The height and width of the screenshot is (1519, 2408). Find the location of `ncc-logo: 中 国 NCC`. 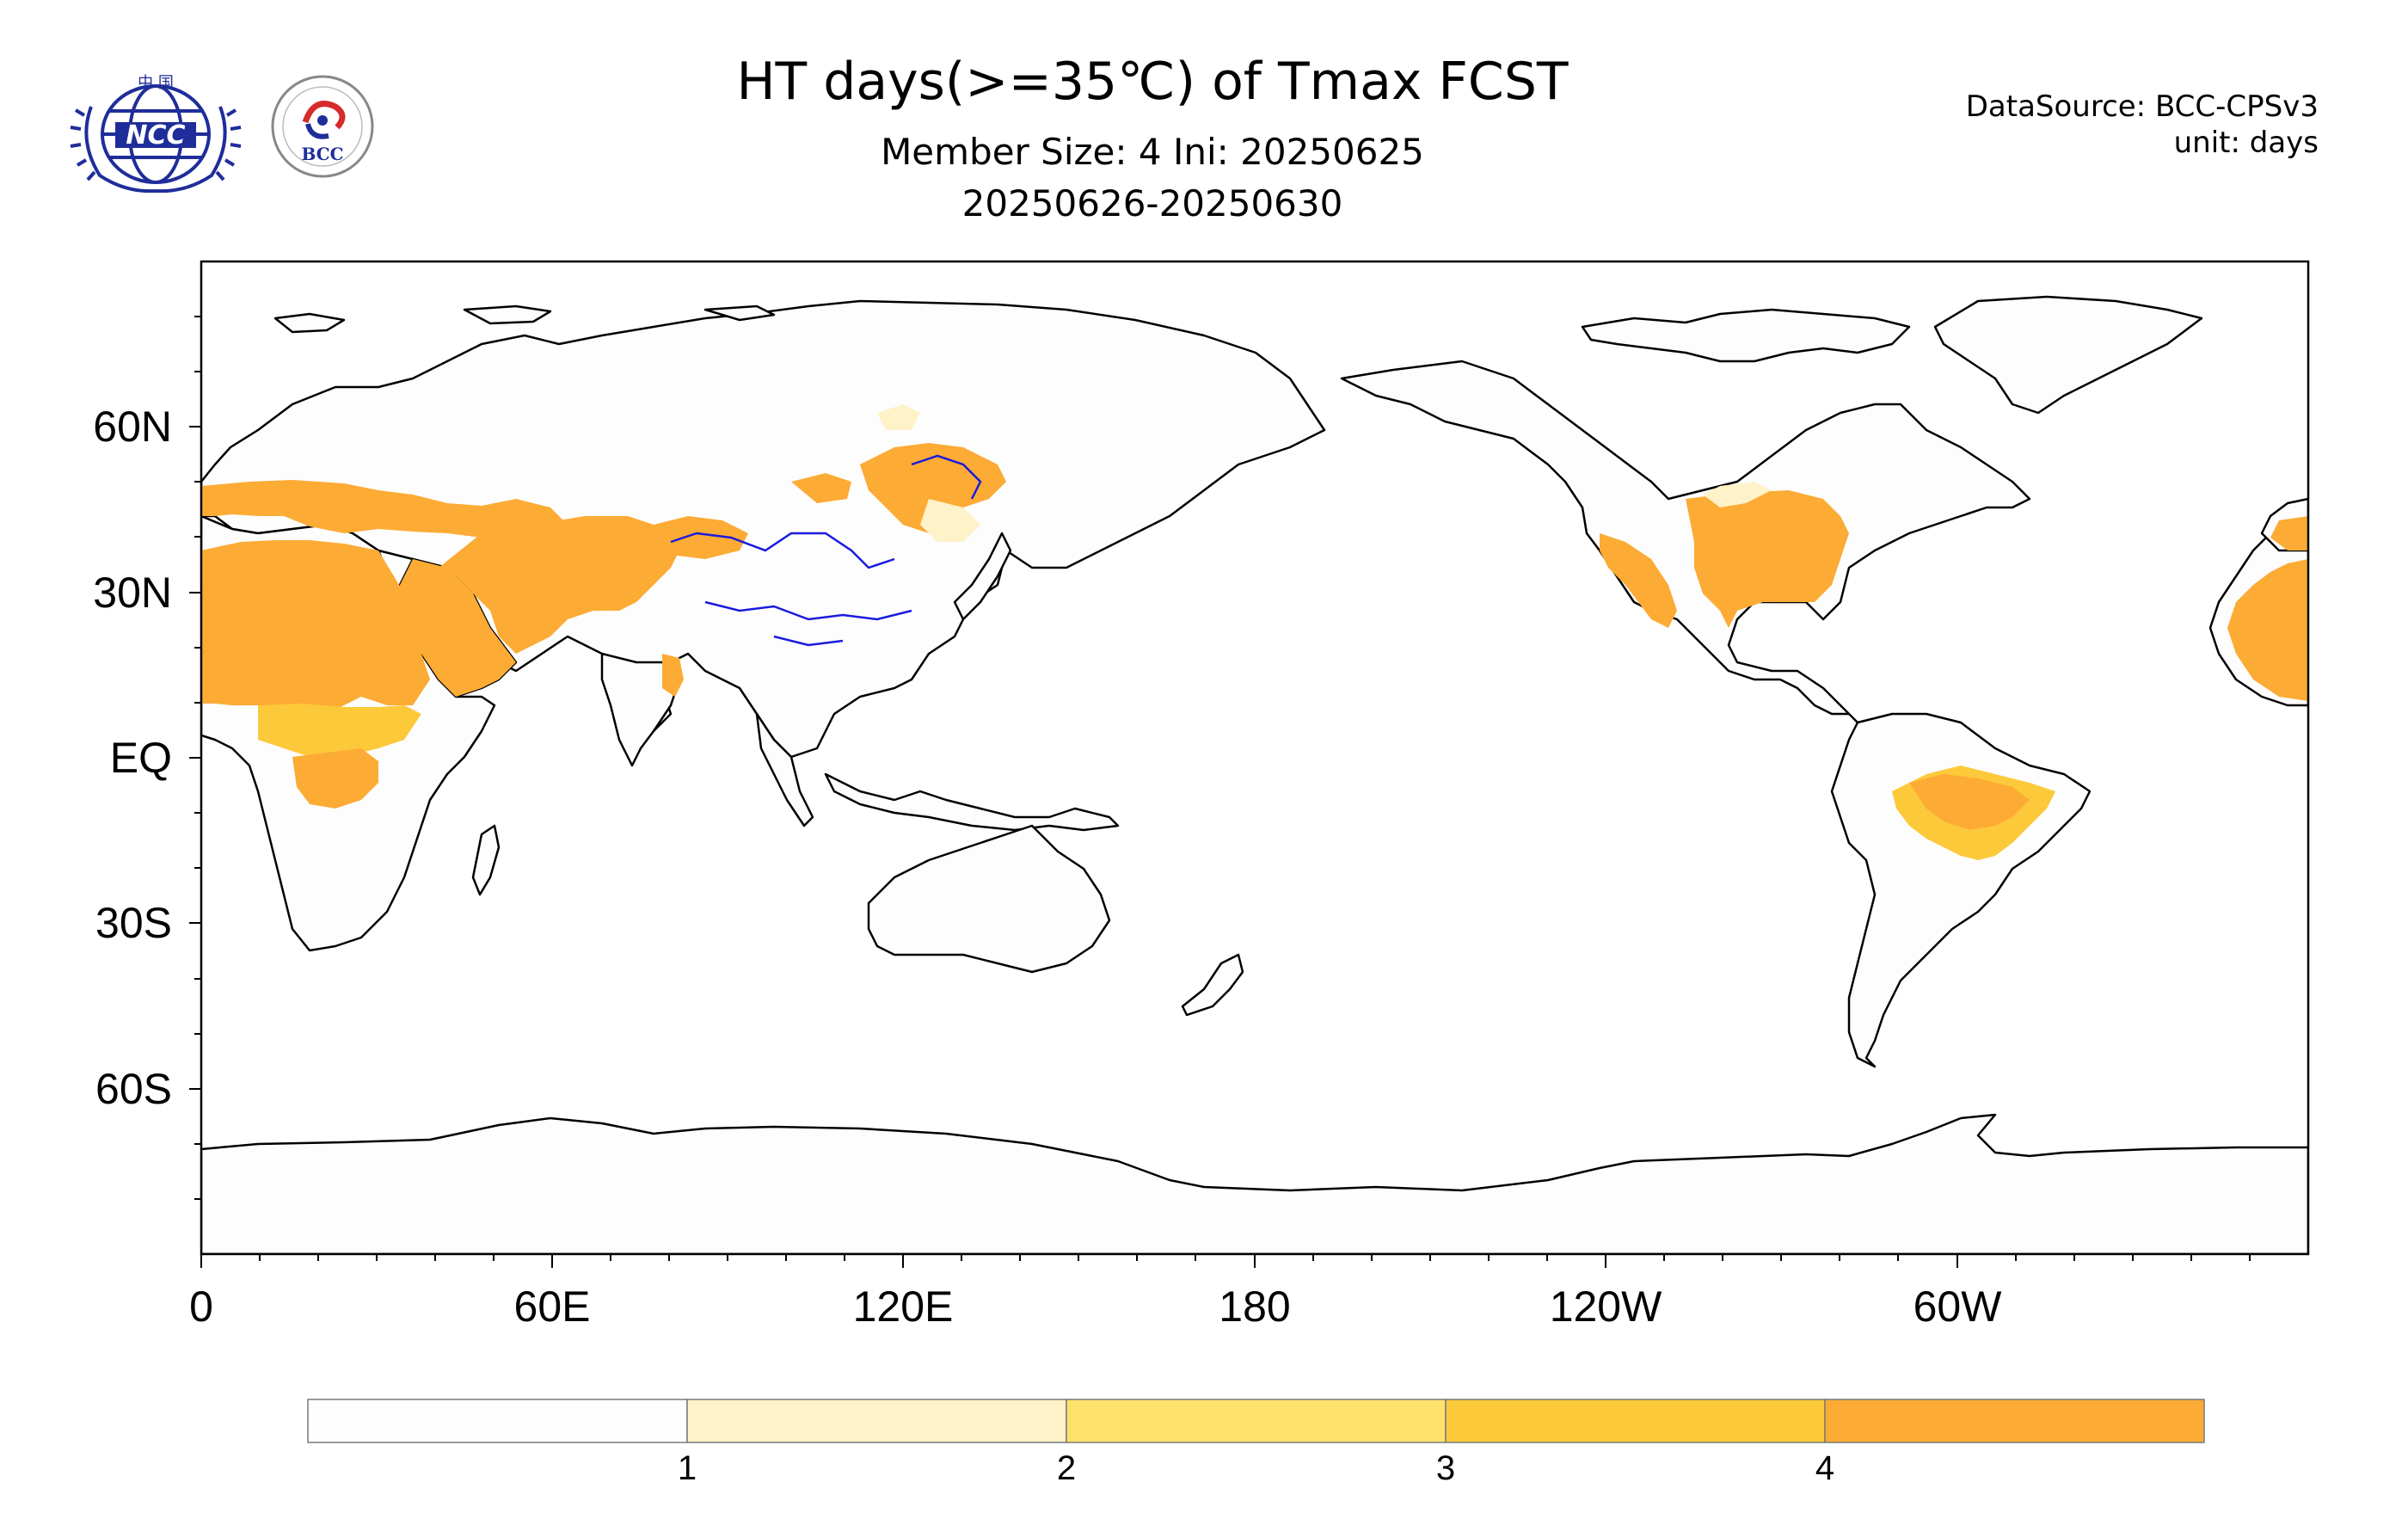

ncc-logo: 中 国 NCC is located at coordinates (156, 133).